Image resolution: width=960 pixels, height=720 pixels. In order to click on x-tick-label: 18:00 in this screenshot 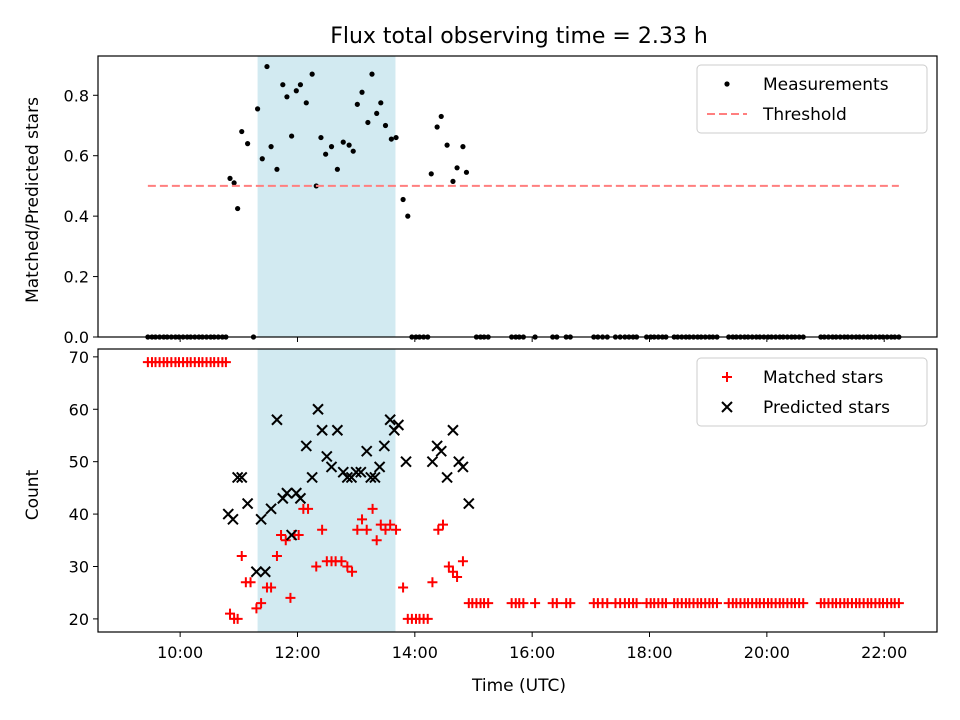, I will do `click(649, 652)`.